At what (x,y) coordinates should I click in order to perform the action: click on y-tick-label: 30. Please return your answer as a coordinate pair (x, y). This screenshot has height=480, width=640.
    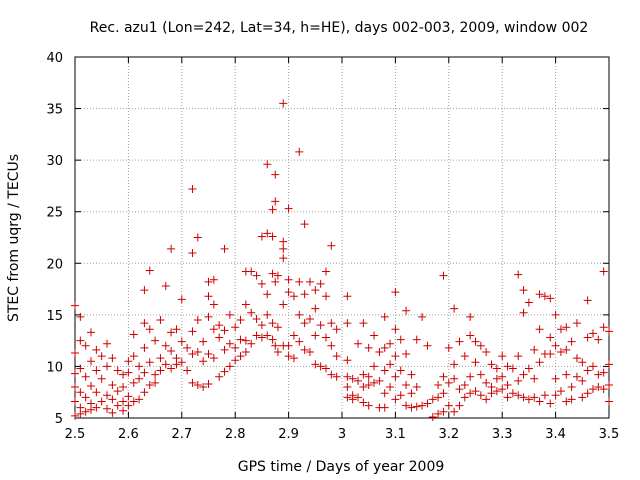
    Looking at the image, I should click on (54, 161).